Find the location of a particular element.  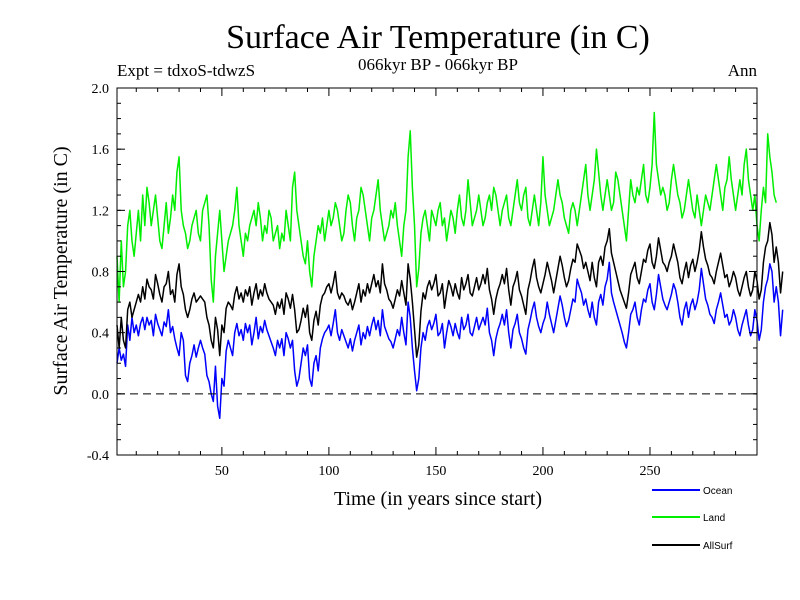

y-tick-label: 2.0 is located at coordinates (101, 89).